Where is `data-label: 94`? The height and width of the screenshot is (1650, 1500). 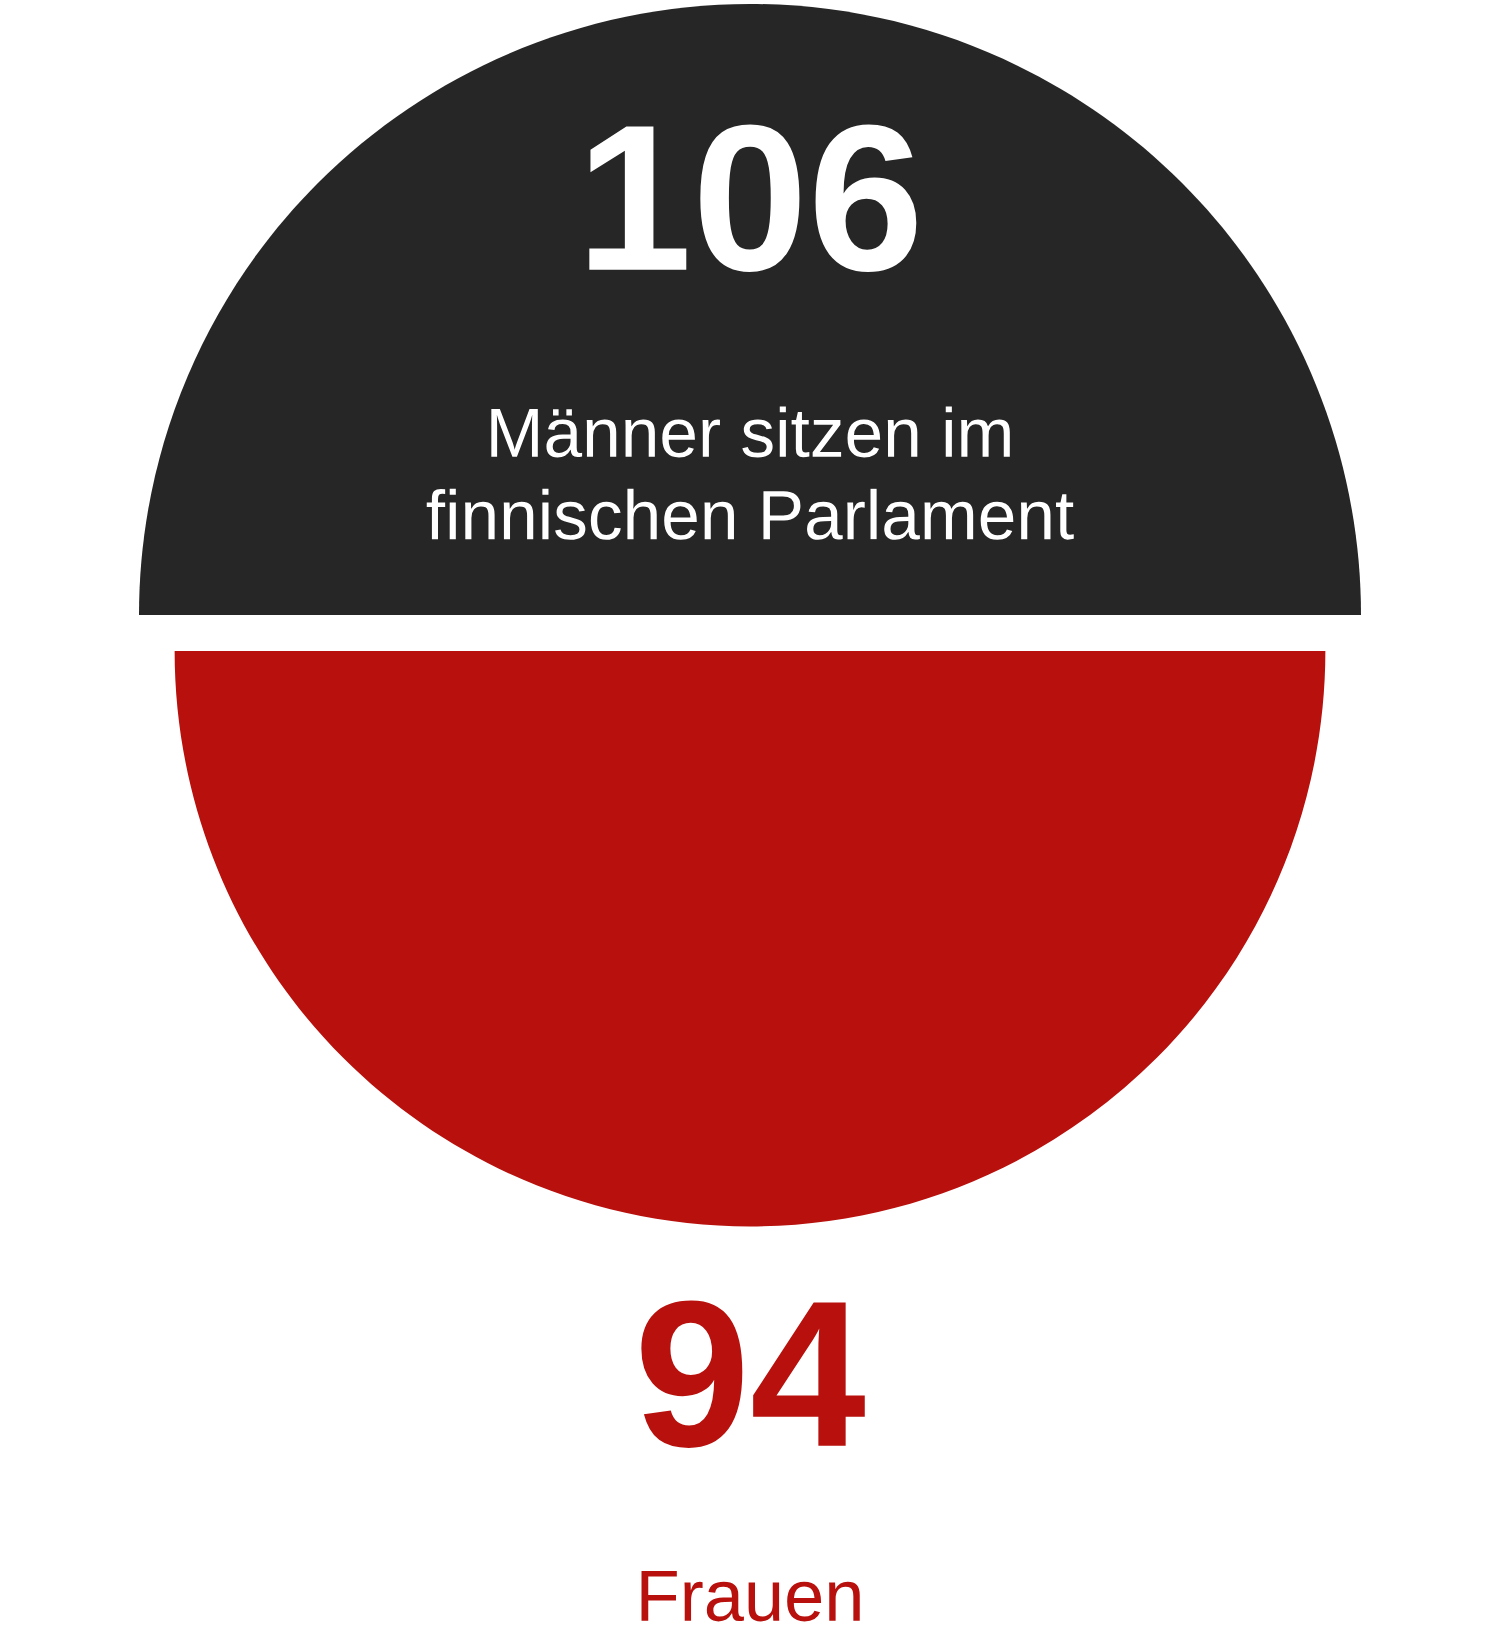
data-label: 94 is located at coordinates (753, 1374).